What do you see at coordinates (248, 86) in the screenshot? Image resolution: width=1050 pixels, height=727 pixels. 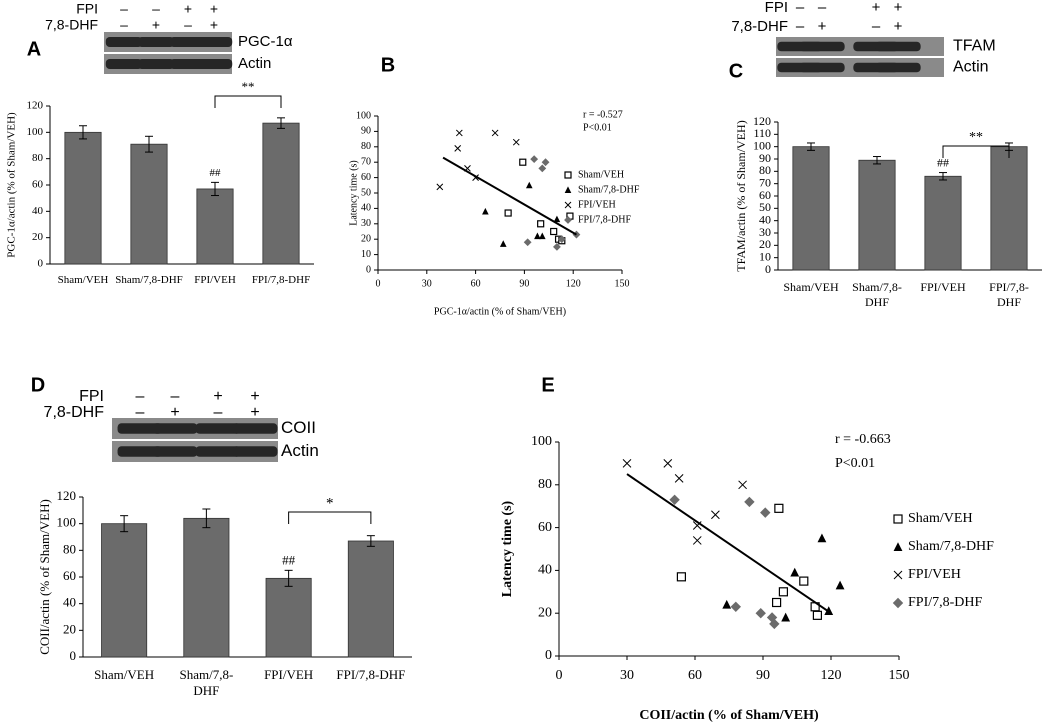 I see `bracket-label: **` at bounding box center [248, 86].